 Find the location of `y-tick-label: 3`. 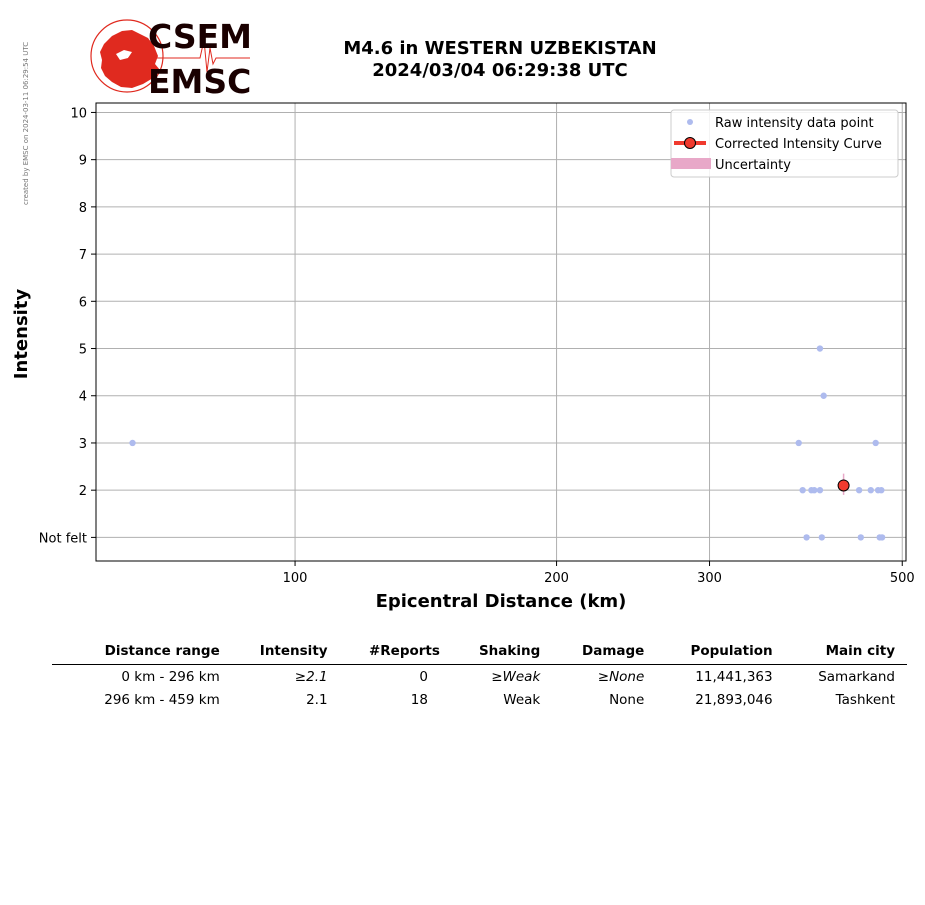

y-tick-label: 3 is located at coordinates (83, 444).